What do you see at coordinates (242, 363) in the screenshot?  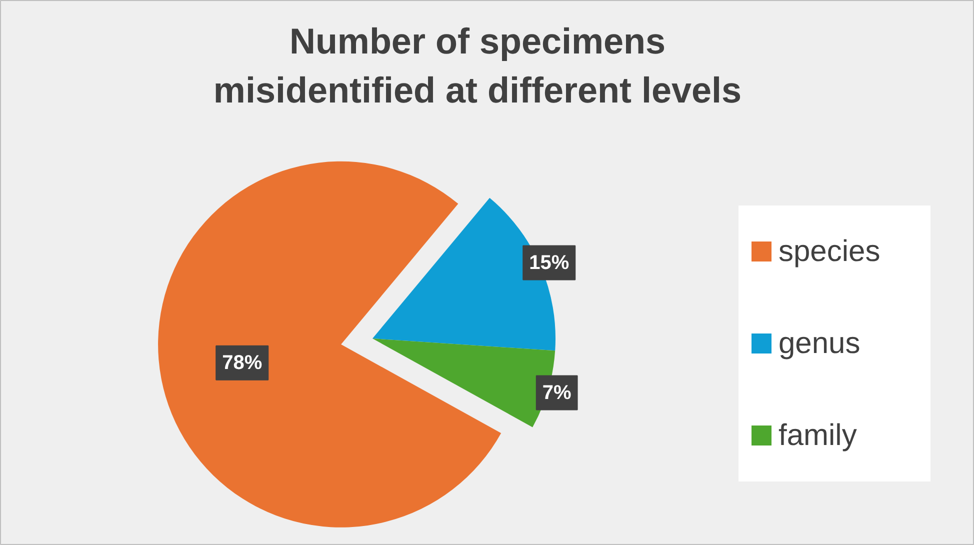 I see `data-label: 78%` at bounding box center [242, 363].